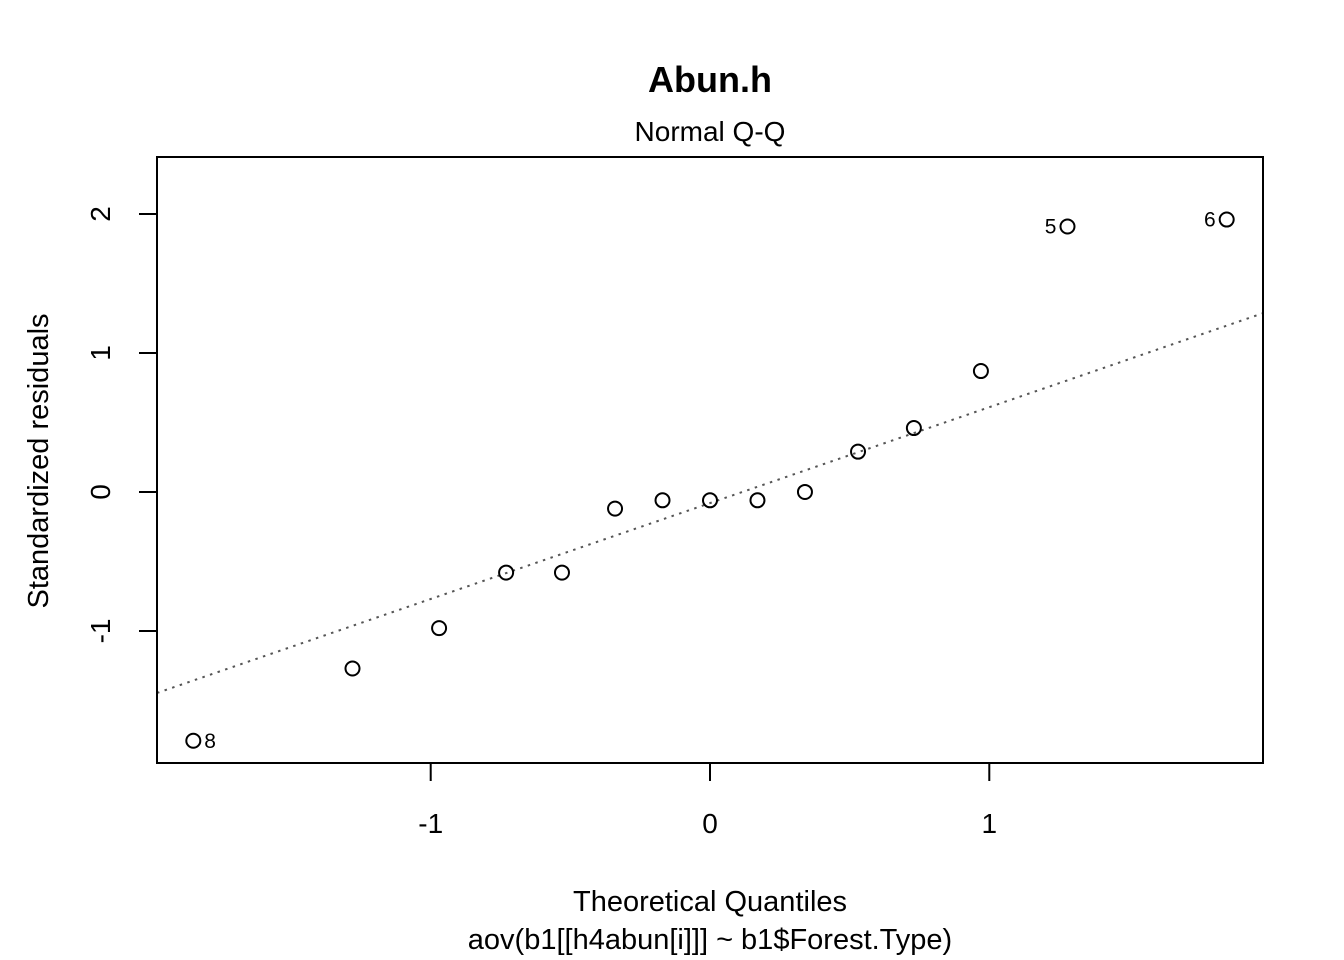  I want to click on y-tick-label: 1, so click(100, 353).